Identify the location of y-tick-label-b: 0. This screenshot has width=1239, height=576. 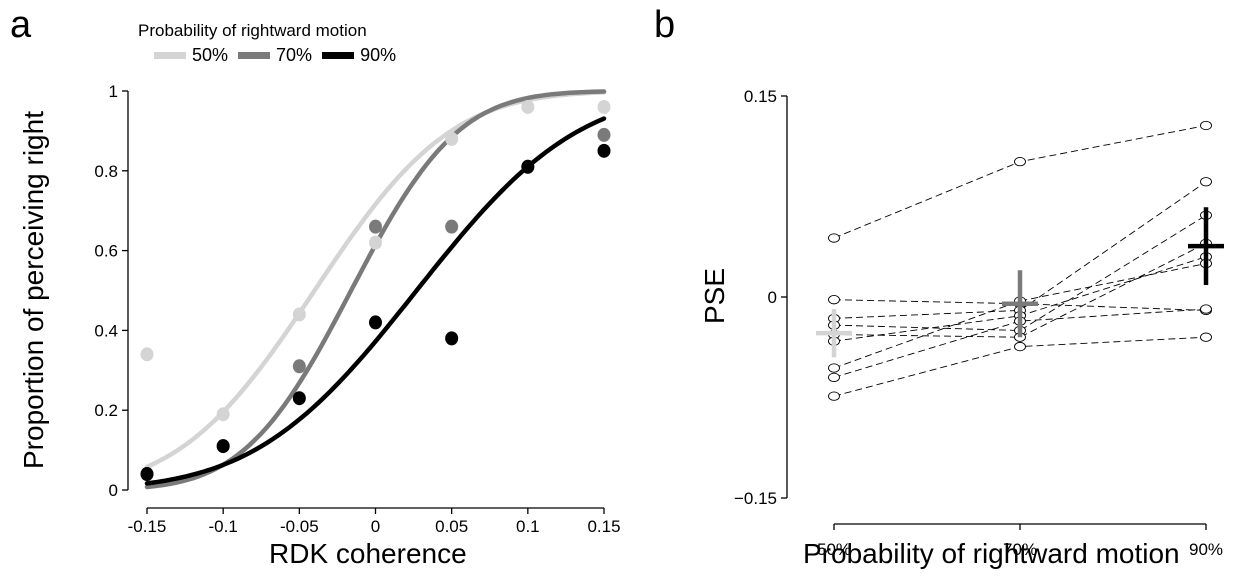
(772, 297).